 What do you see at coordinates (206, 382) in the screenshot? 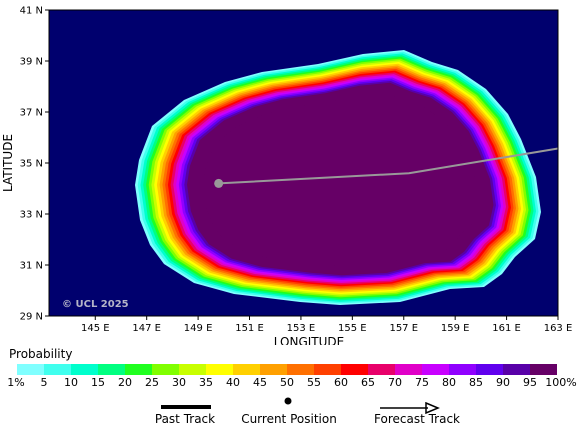
I see `legend-label: 35` at bounding box center [206, 382].